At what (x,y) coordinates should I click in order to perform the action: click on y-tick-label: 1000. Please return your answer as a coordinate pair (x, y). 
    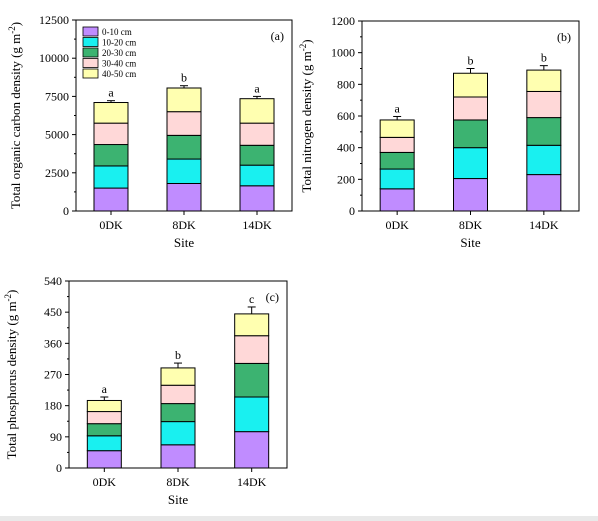
    Looking at the image, I should click on (343, 53).